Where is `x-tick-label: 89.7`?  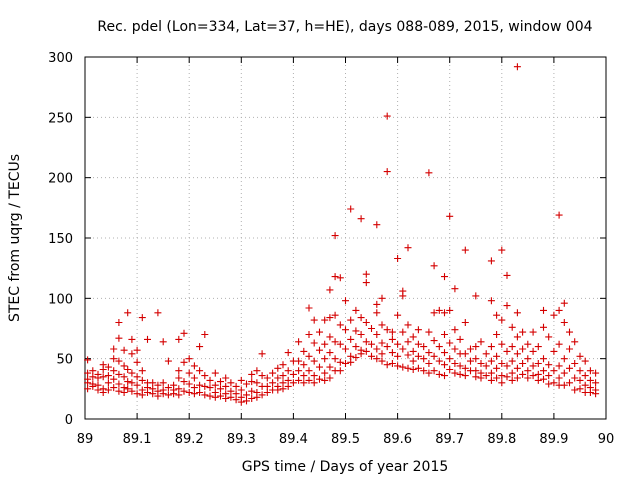
x-tick-label: 89.7 is located at coordinates (449, 439).